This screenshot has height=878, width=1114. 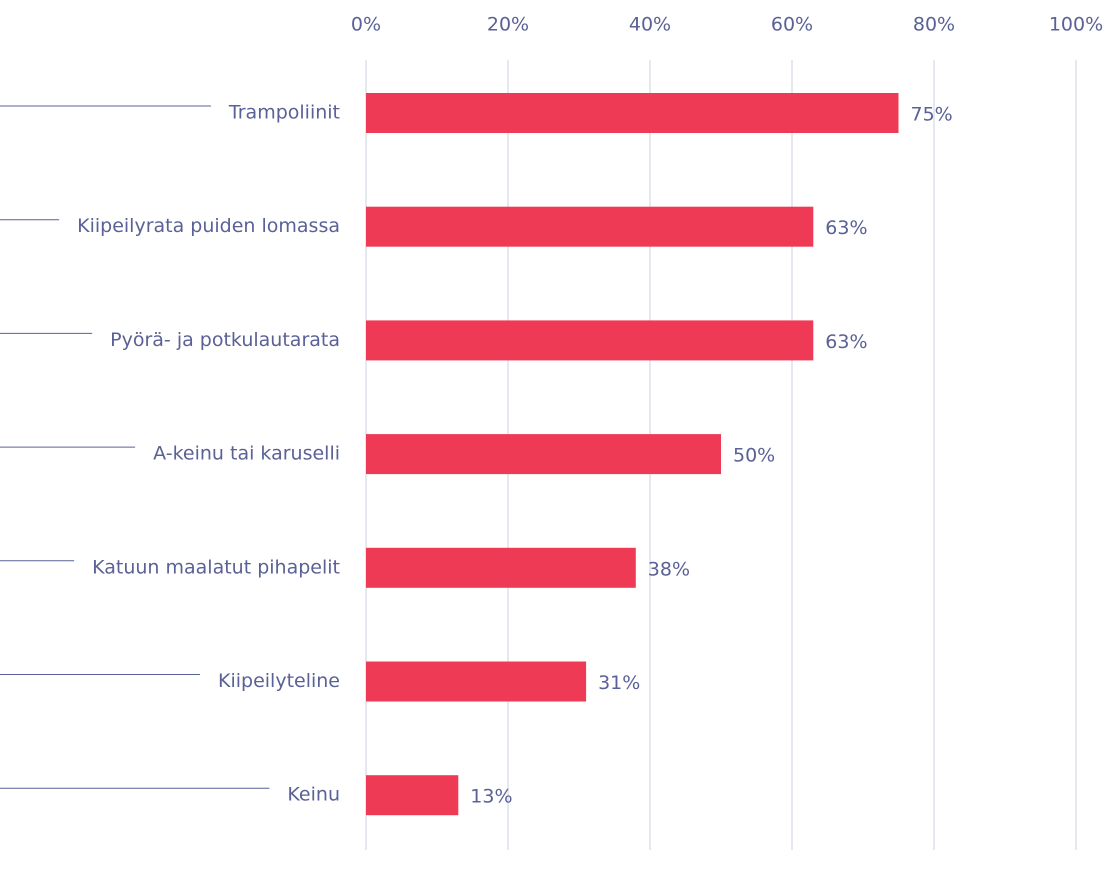 What do you see at coordinates (934, 25) in the screenshot?
I see `x-tick-label: 80%` at bounding box center [934, 25].